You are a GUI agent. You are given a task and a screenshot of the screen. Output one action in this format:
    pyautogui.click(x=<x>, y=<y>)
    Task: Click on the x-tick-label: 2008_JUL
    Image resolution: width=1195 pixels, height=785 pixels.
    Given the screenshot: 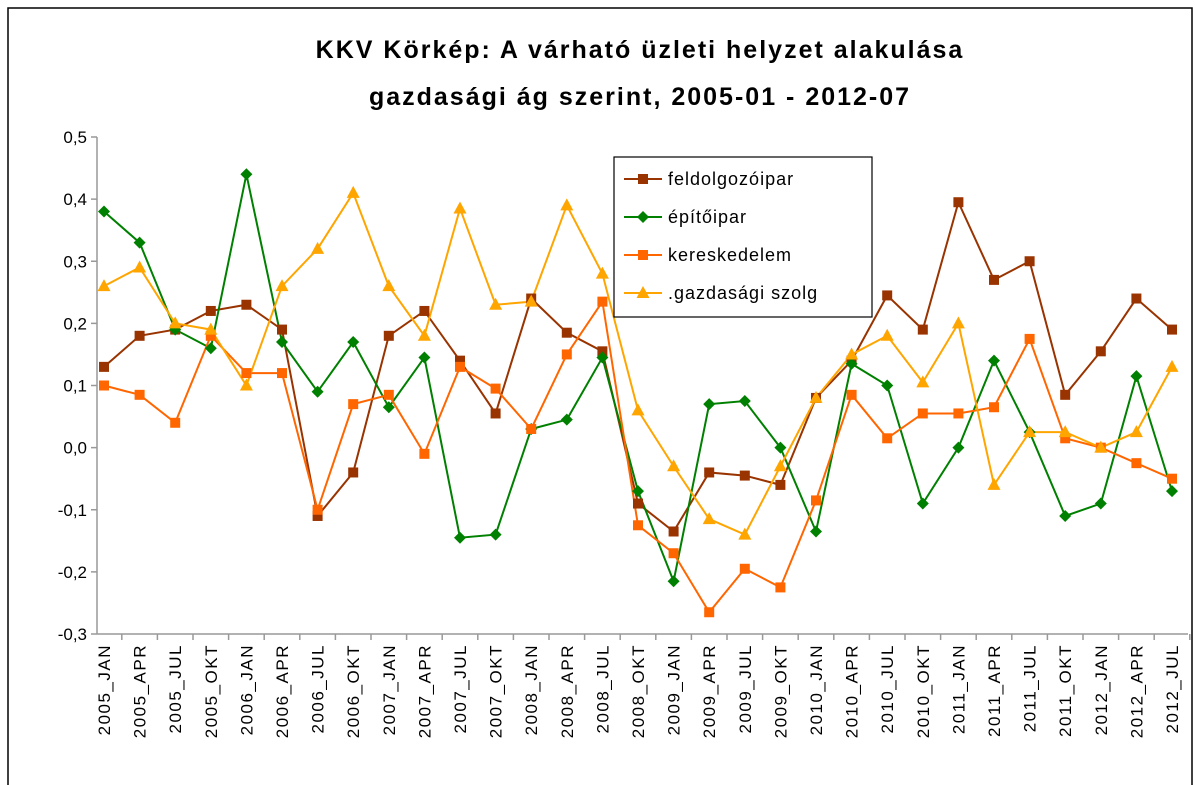 What is the action you would take?
    pyautogui.click(x=602, y=689)
    